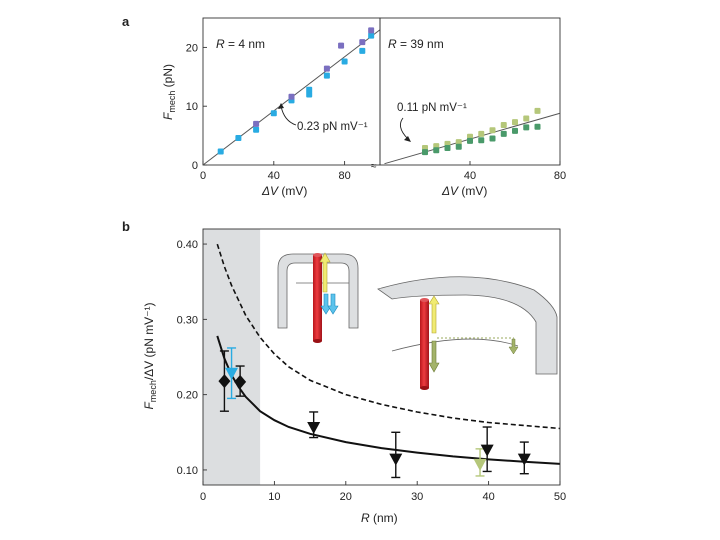  Describe the element at coordinates (417, 497) in the screenshot. I see `panel-b-xtick-label-3: 30` at that location.